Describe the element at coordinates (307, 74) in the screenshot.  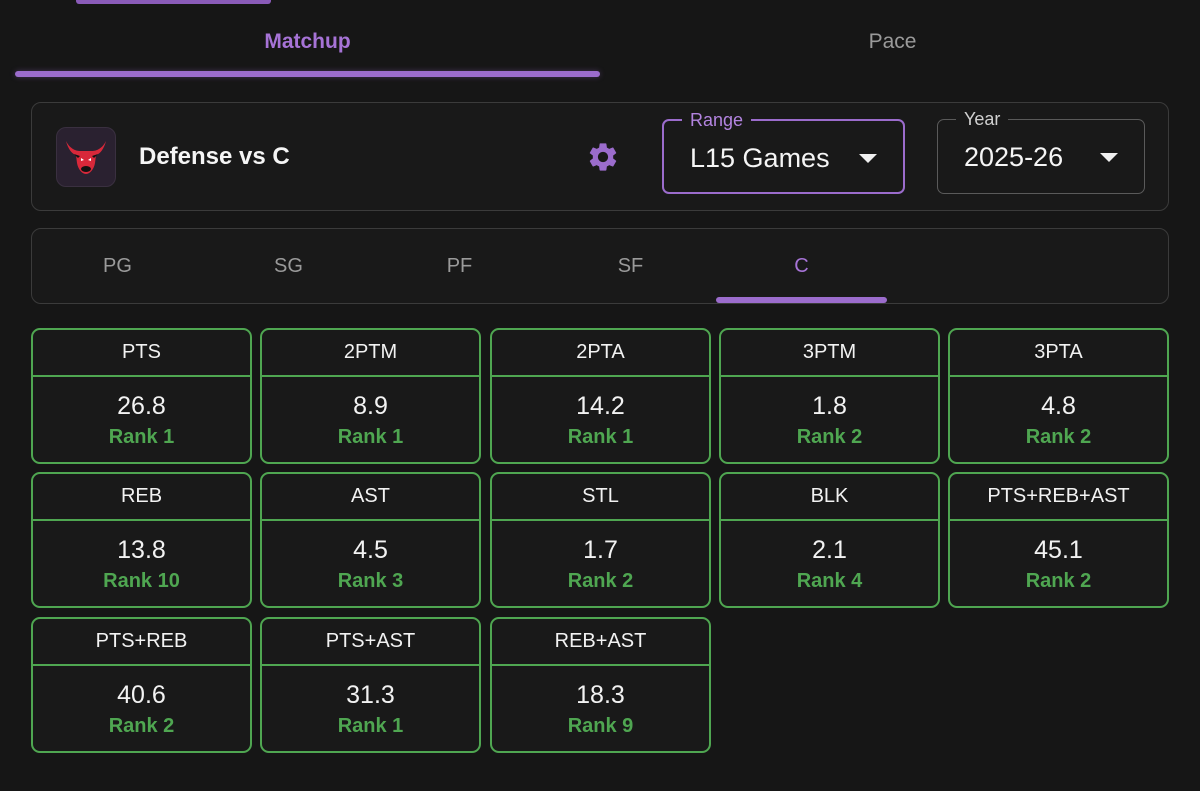
I see `active-tab-indicator` at that location.